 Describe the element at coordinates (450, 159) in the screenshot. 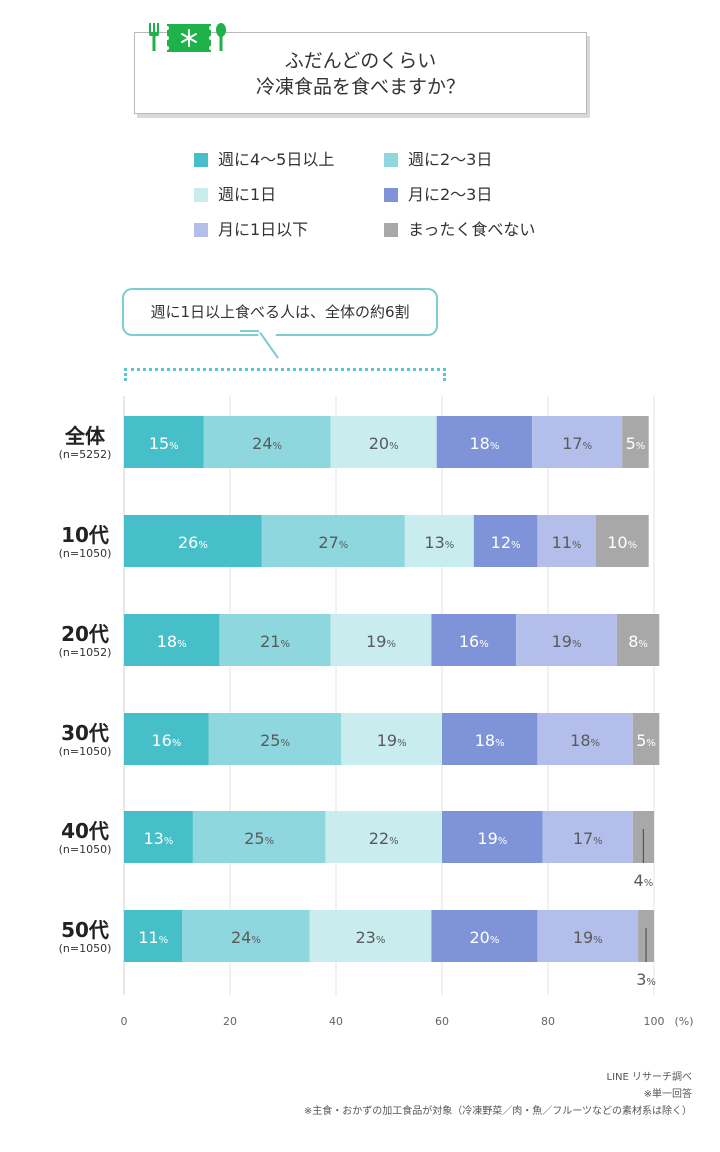

I see `legend-label: 週に2〜3日` at that location.